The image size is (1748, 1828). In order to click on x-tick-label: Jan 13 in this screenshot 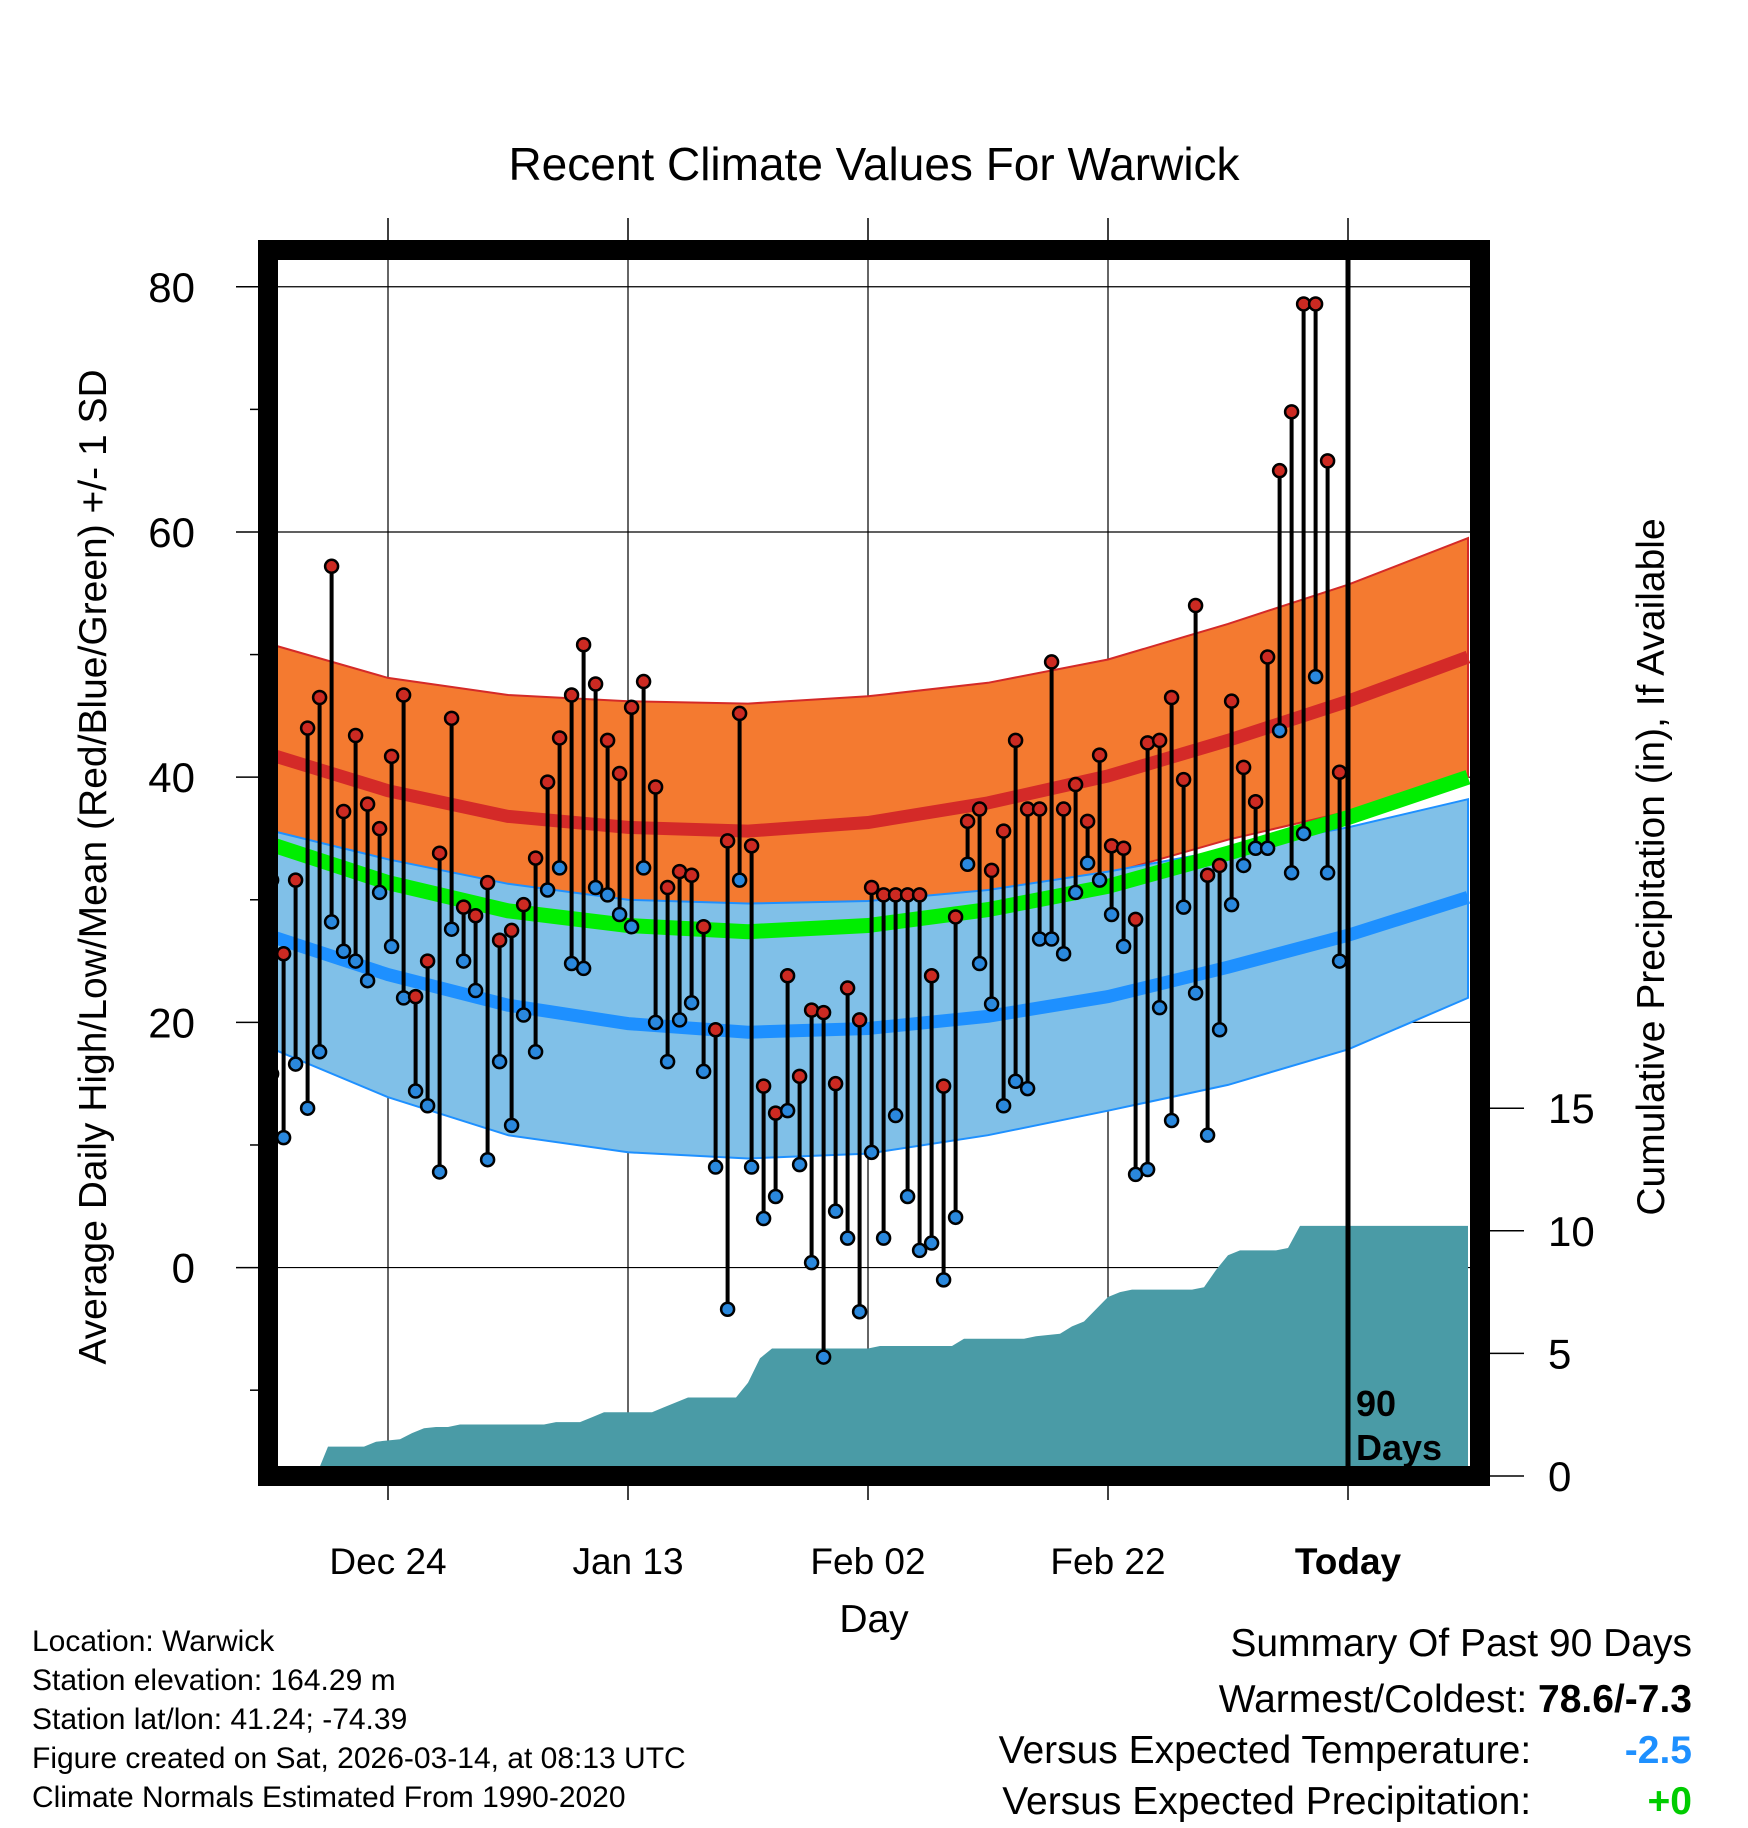, I will do `click(627, 1561)`.